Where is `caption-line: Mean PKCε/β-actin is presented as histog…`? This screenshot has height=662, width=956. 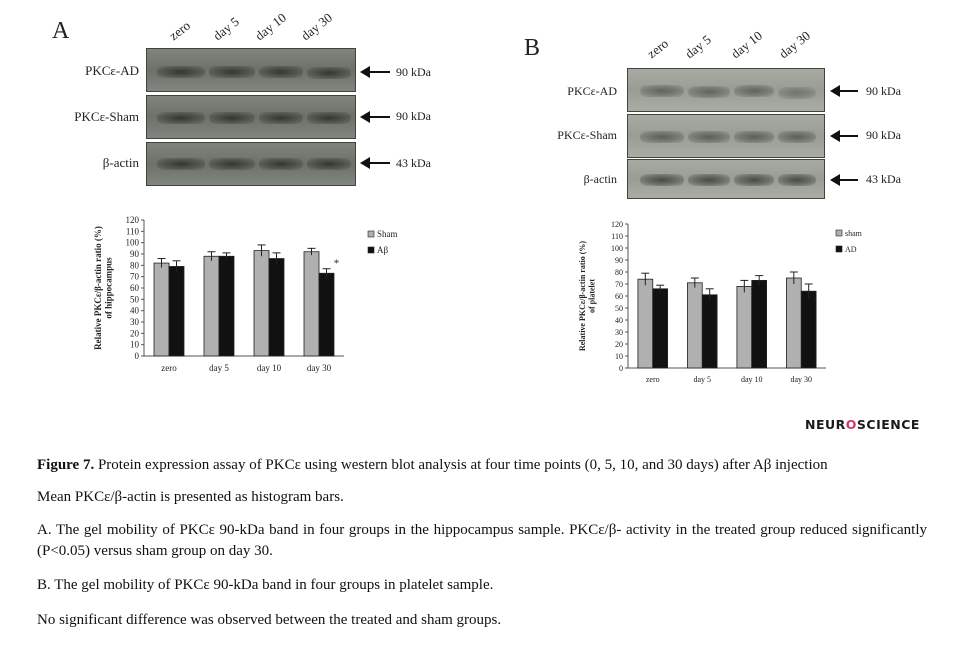 caption-line: Mean PKCε/β-actin is presented as histog… is located at coordinates (190, 497).